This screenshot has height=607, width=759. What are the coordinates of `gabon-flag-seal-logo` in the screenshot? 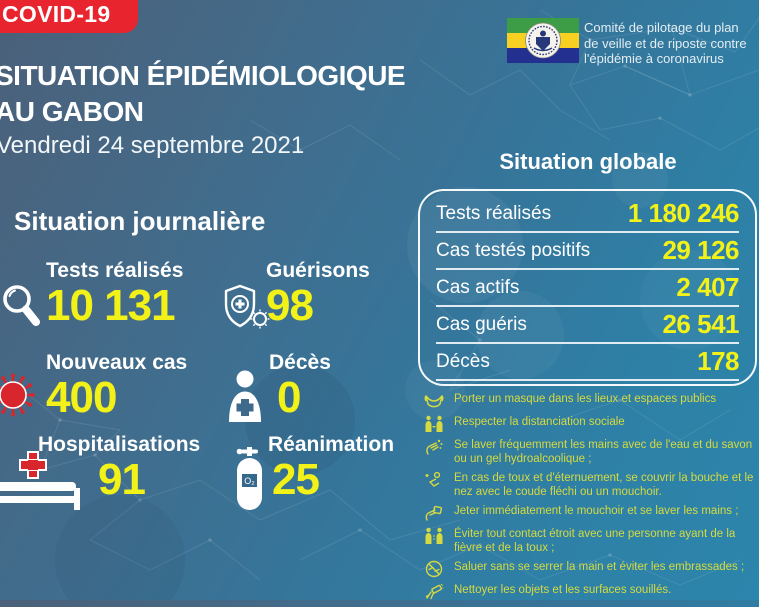 It's located at (543, 43).